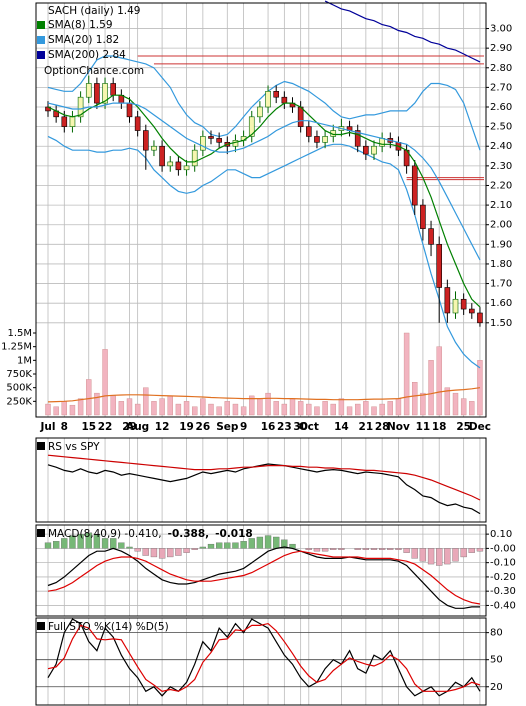 The image size is (526, 706). I want to click on legend-label: SMA(8) 1.59, so click(80, 25).